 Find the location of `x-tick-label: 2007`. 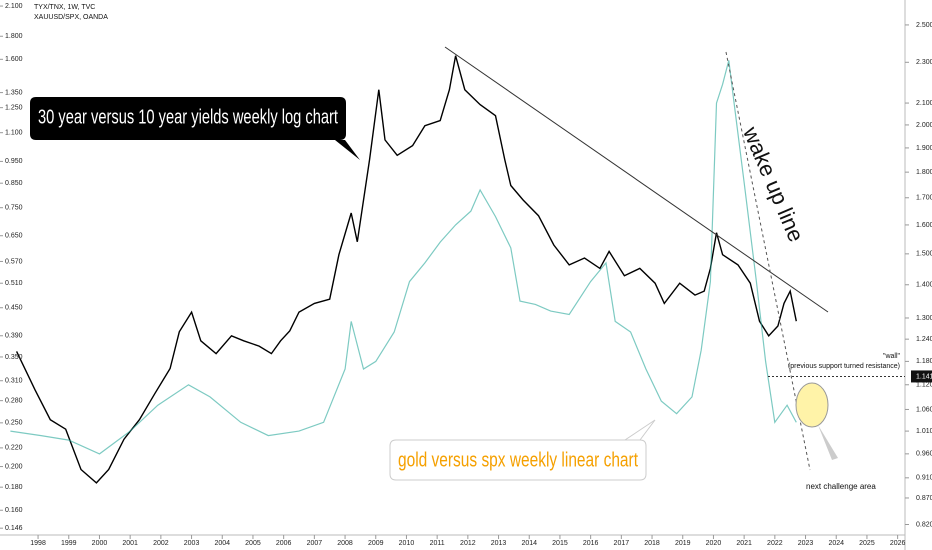

x-tick-label: 2007 is located at coordinates (315, 543).